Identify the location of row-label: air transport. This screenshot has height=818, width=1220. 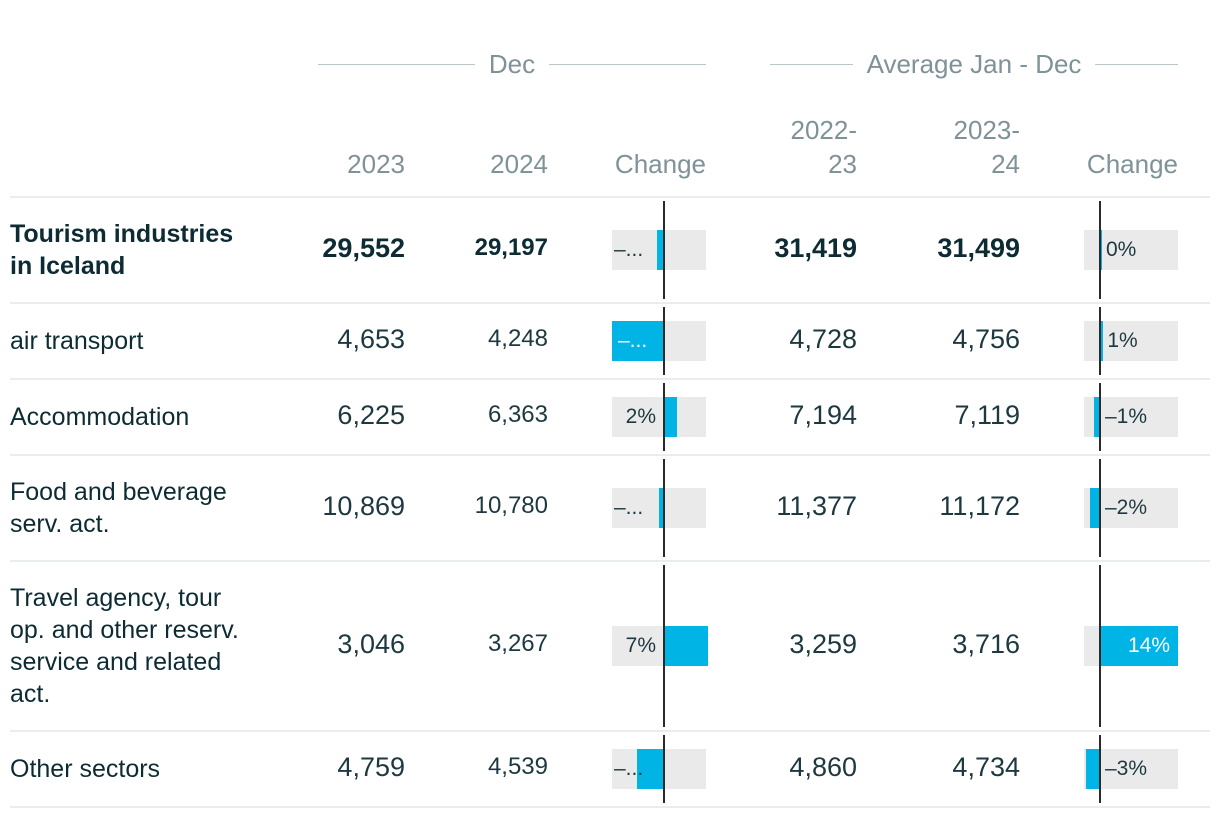
(77, 341).